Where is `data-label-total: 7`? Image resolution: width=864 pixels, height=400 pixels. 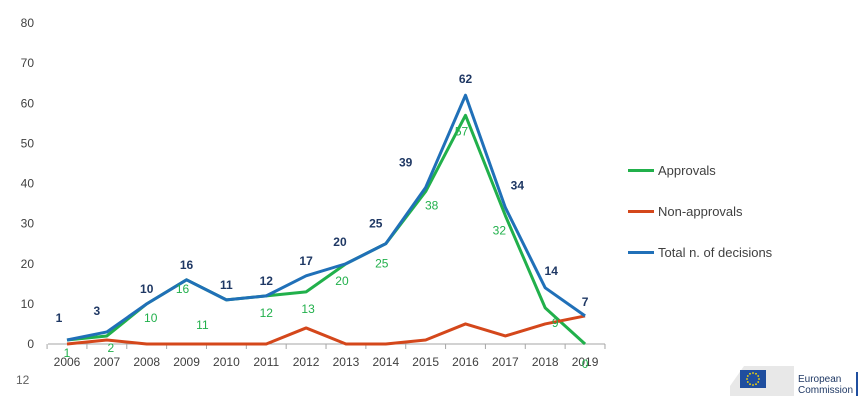
data-label-total: 7 is located at coordinates (585, 302).